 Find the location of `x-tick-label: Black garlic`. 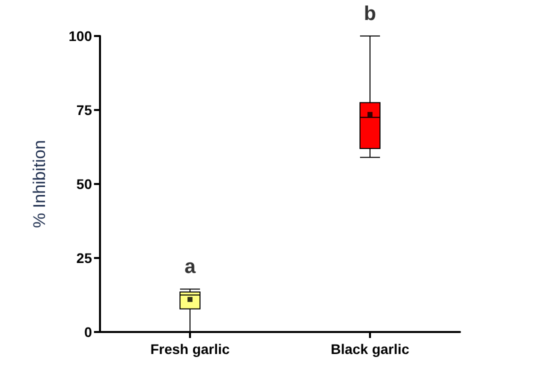

x-tick-label: Black garlic is located at coordinates (370, 349).